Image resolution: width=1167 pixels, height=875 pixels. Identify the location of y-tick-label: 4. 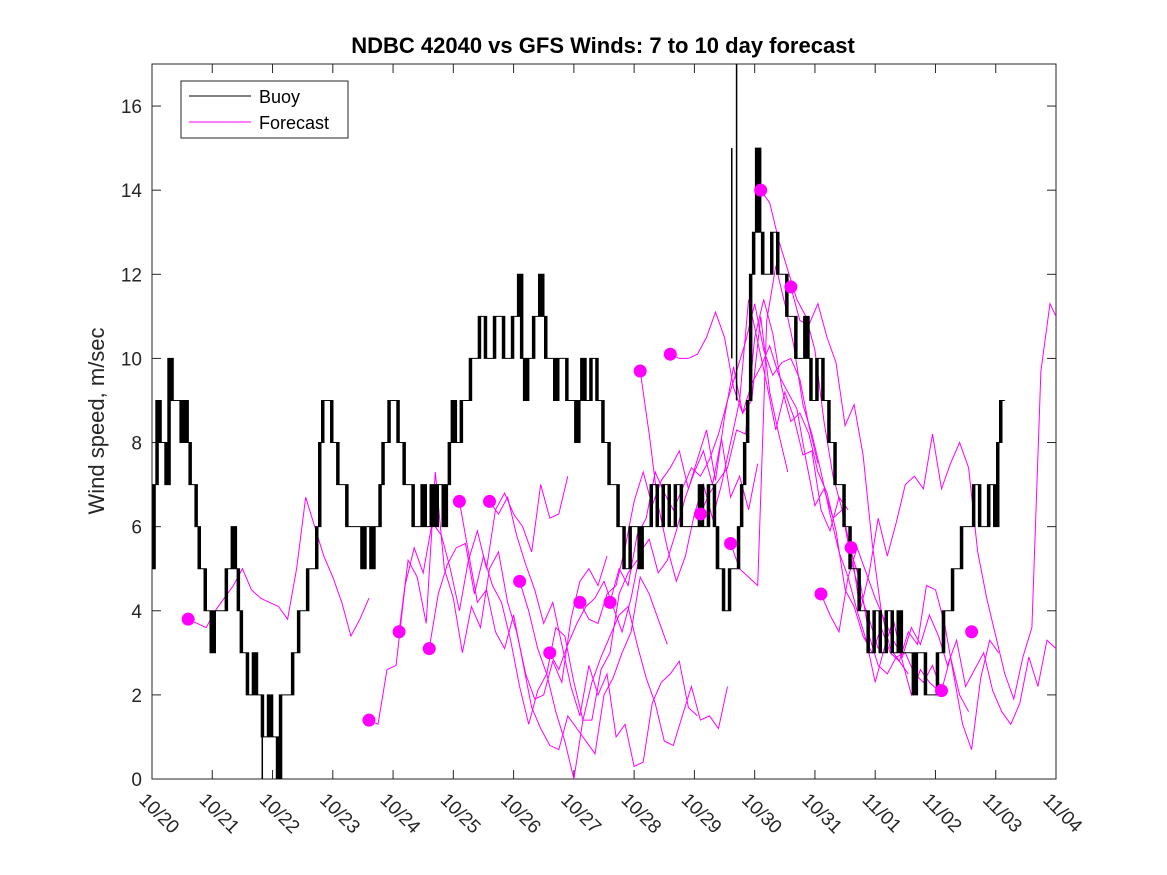
(136, 612).